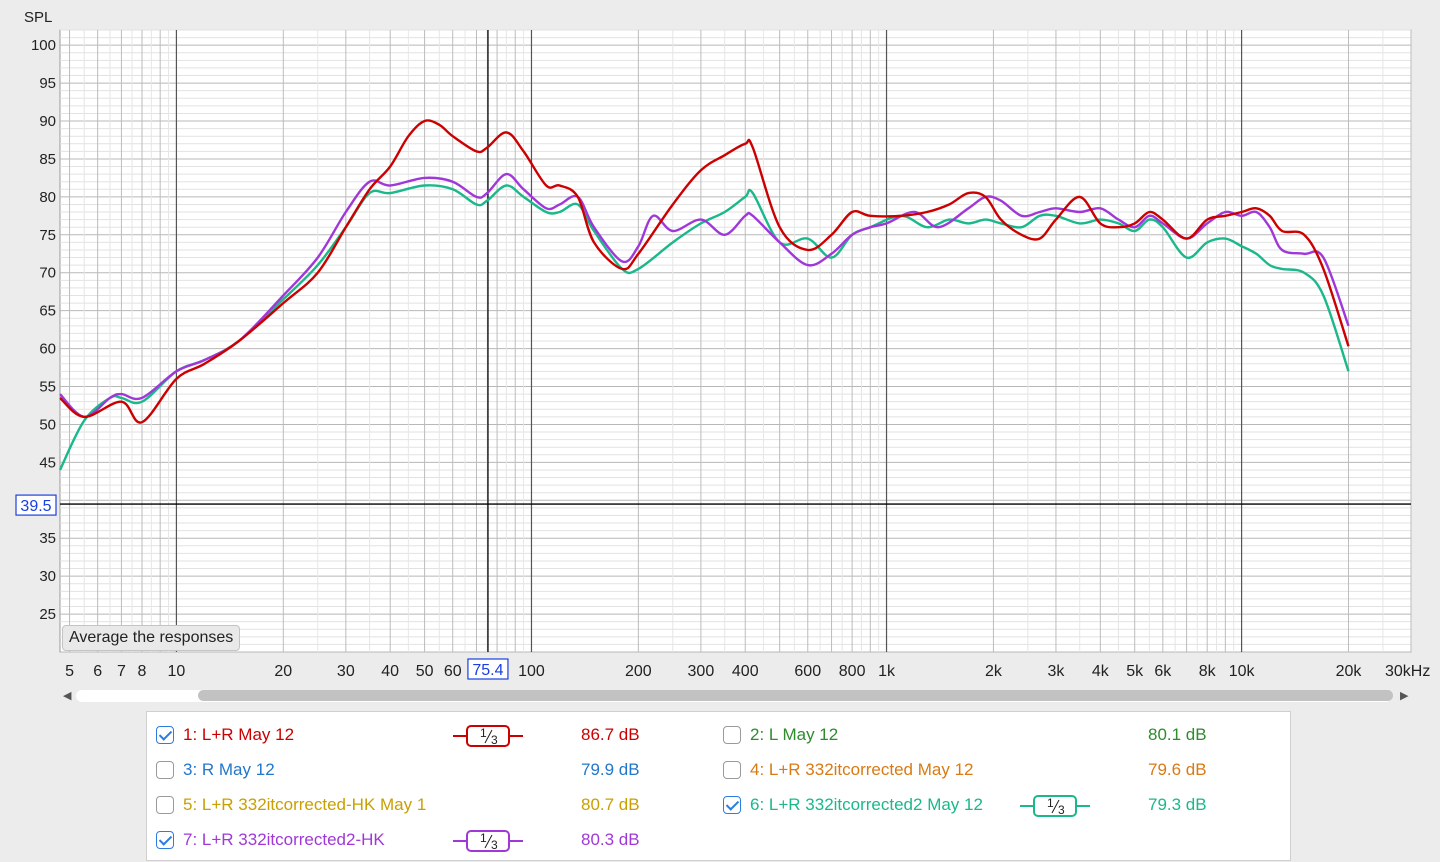 This screenshot has height=862, width=1440. Describe the element at coordinates (47, 197) in the screenshot. I see `y-tick-label: 80` at that location.